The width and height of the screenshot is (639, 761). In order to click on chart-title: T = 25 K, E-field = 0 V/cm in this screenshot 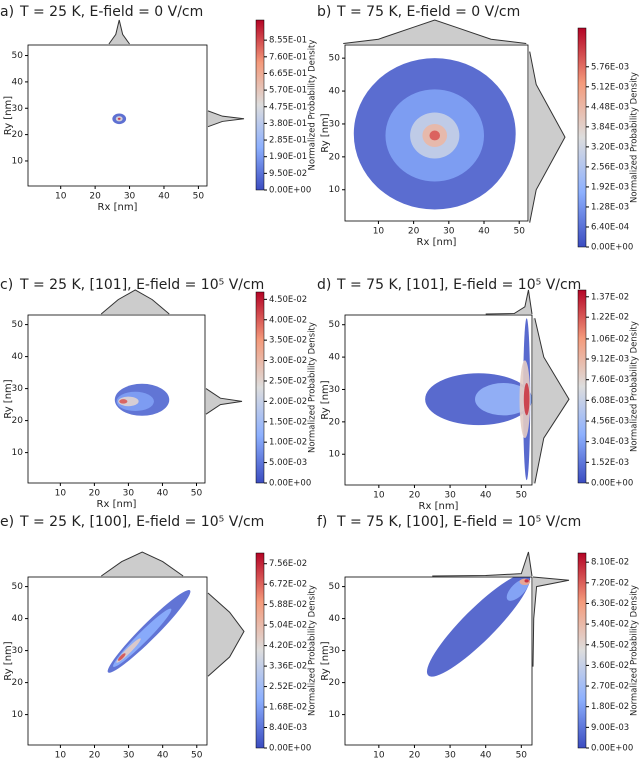, I will do `click(111, 12)`.